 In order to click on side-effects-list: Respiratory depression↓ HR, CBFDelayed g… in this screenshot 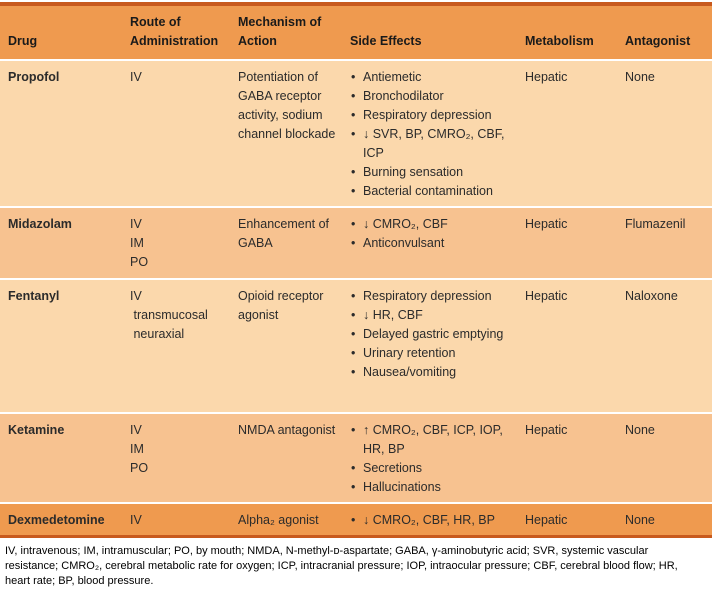, I will do `click(437, 346)`.